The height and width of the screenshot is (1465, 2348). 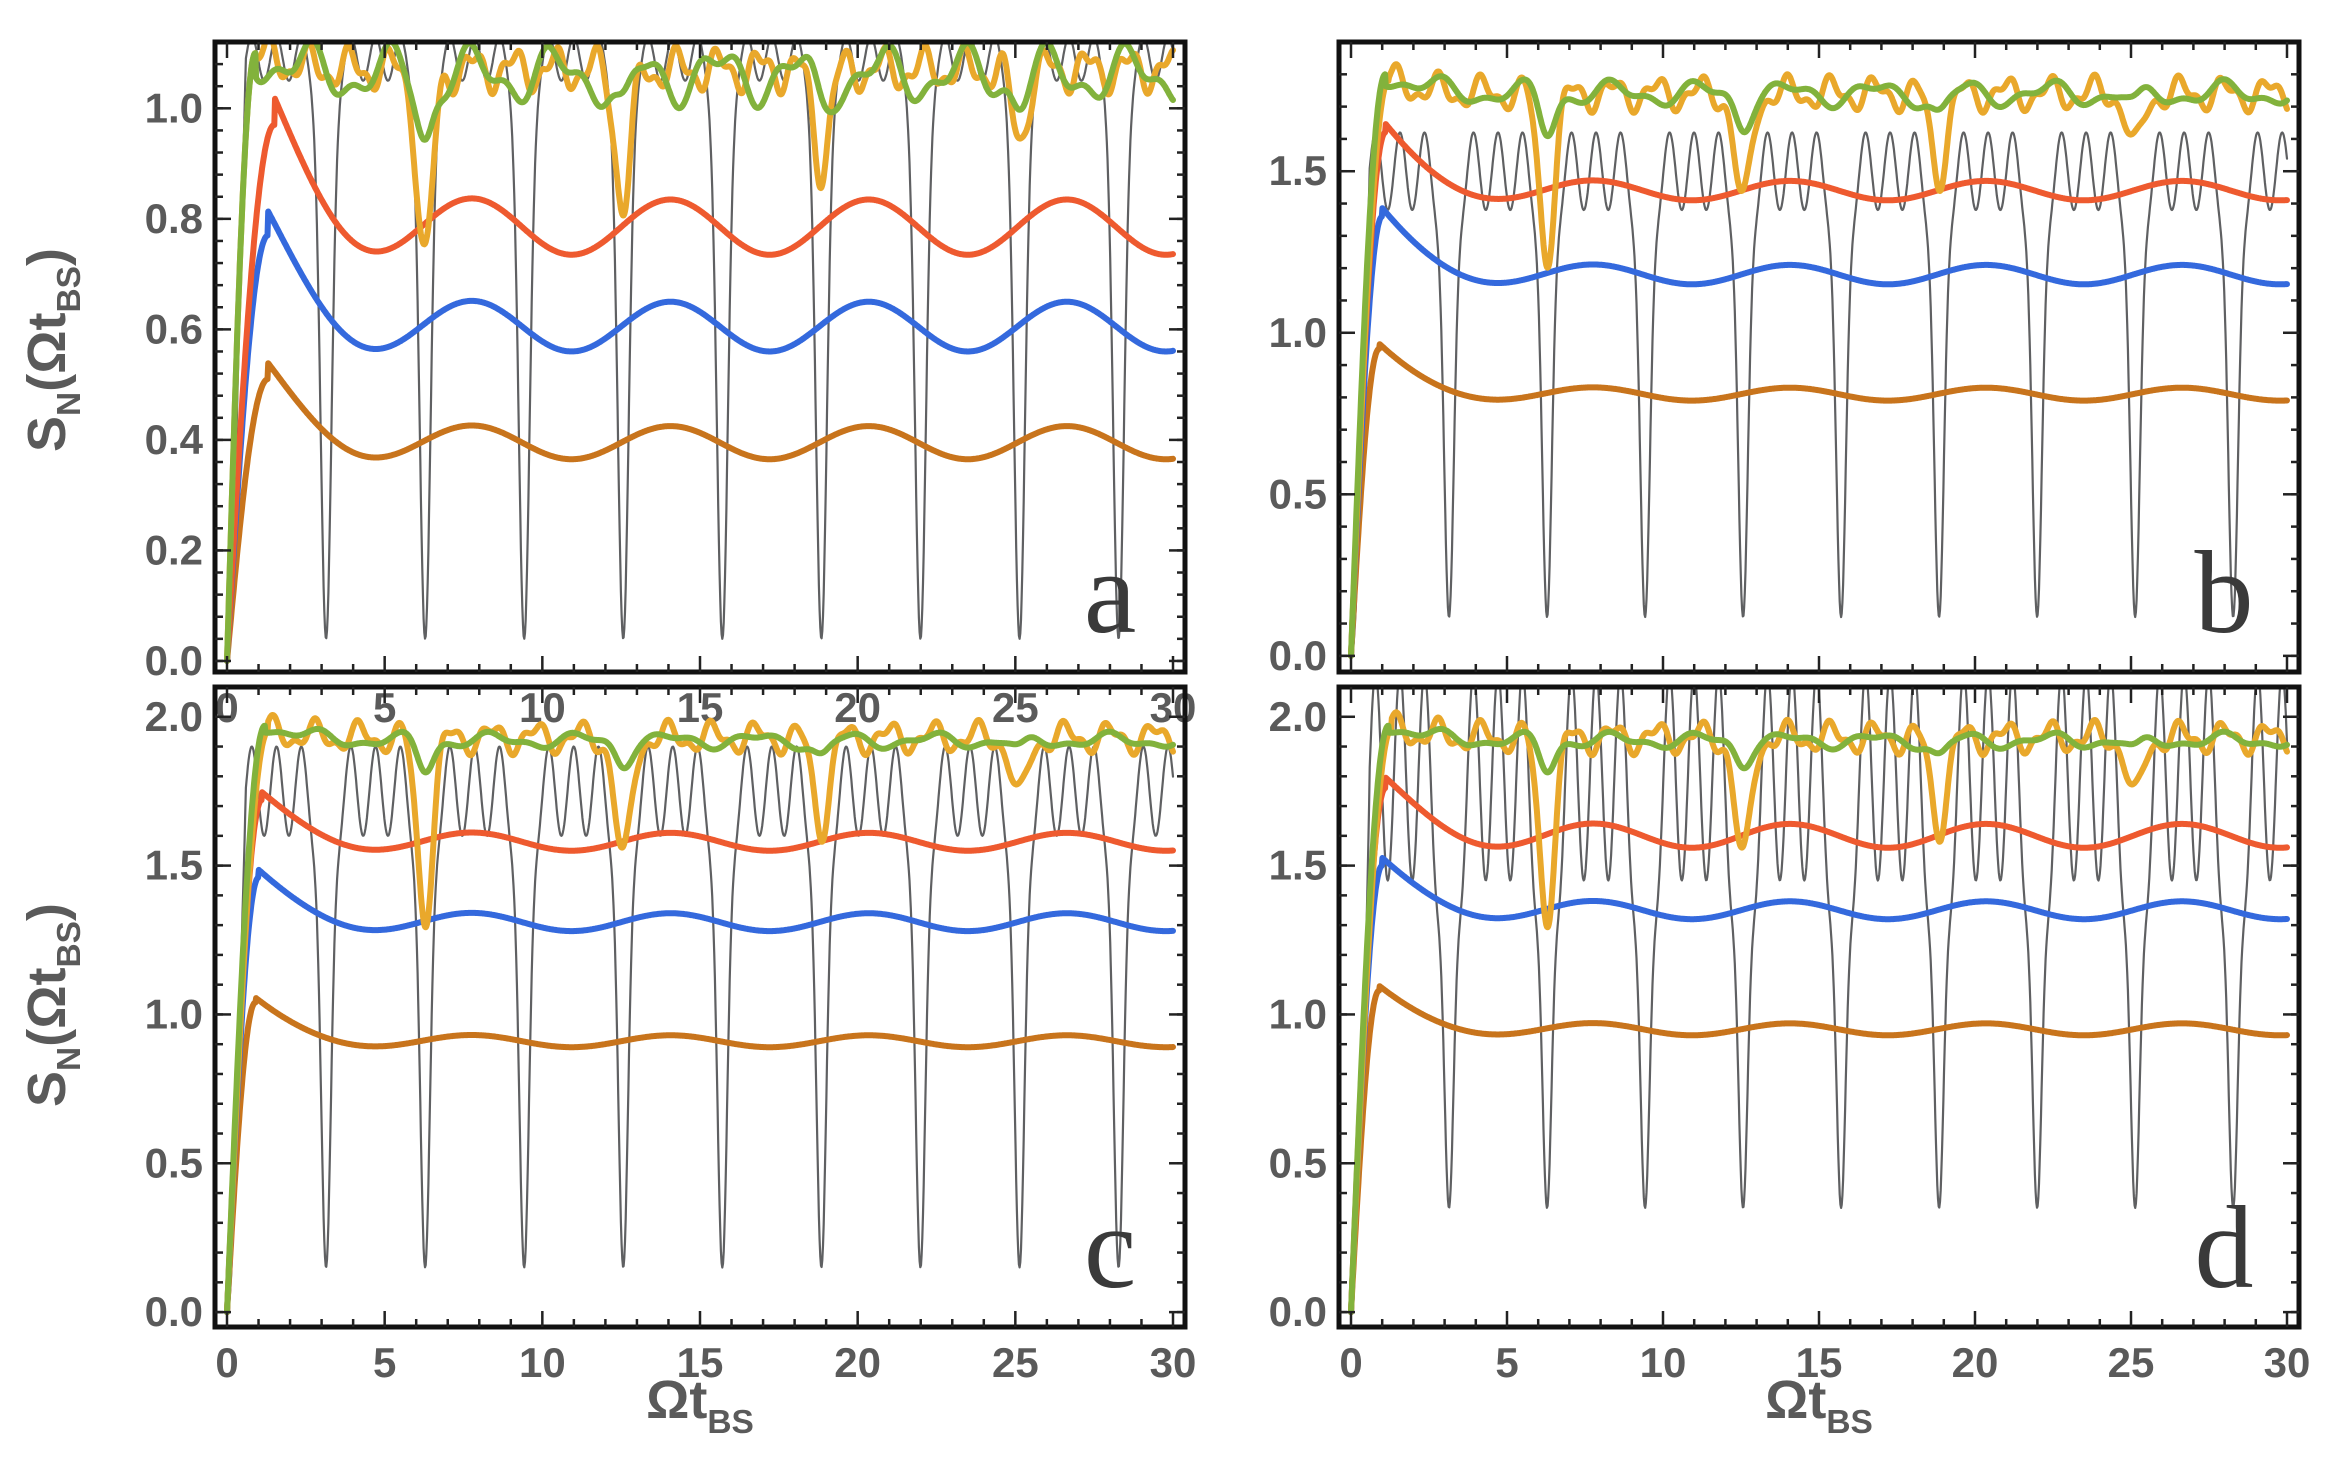 I want to click on y-tick-label: 0.4, so click(x=174, y=439).